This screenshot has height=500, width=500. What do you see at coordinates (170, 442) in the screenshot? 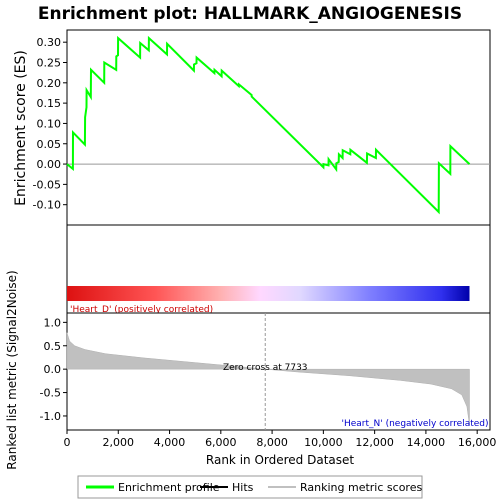
I see `metric-xtick-label: 4,000` at bounding box center [170, 442].